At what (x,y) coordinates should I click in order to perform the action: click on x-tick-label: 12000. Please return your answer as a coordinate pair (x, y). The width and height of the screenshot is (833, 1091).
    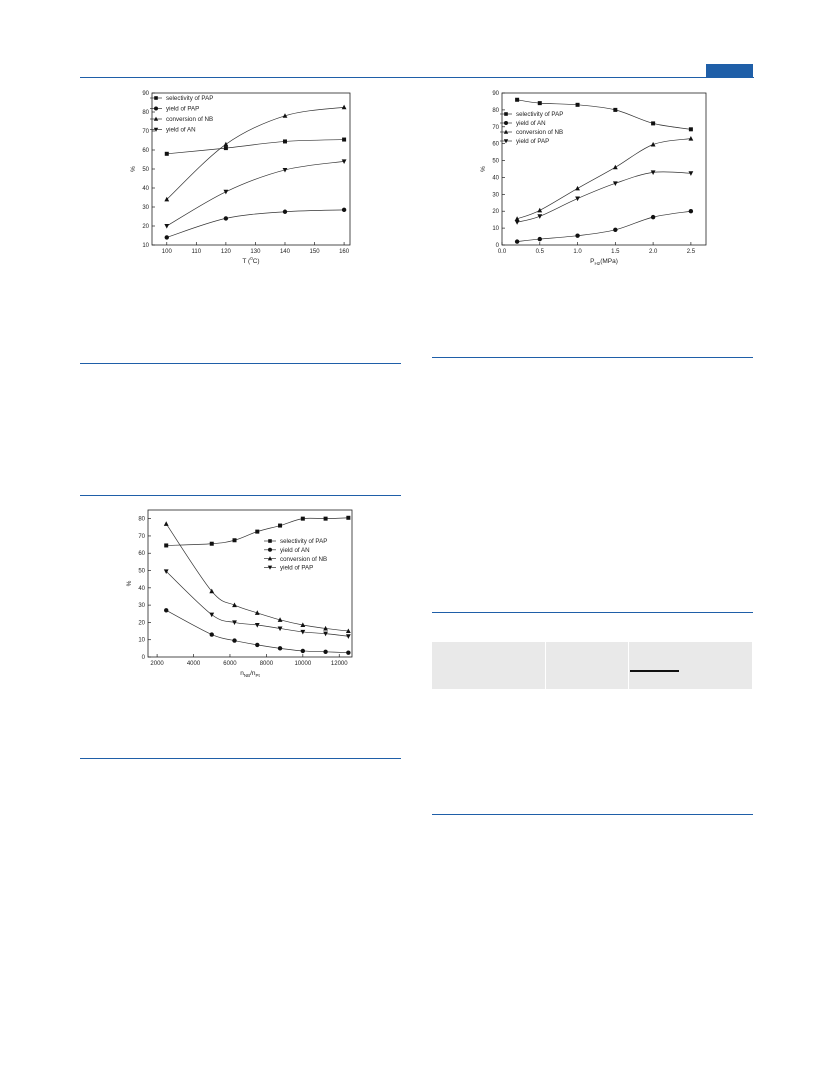
    Looking at the image, I should click on (339, 664).